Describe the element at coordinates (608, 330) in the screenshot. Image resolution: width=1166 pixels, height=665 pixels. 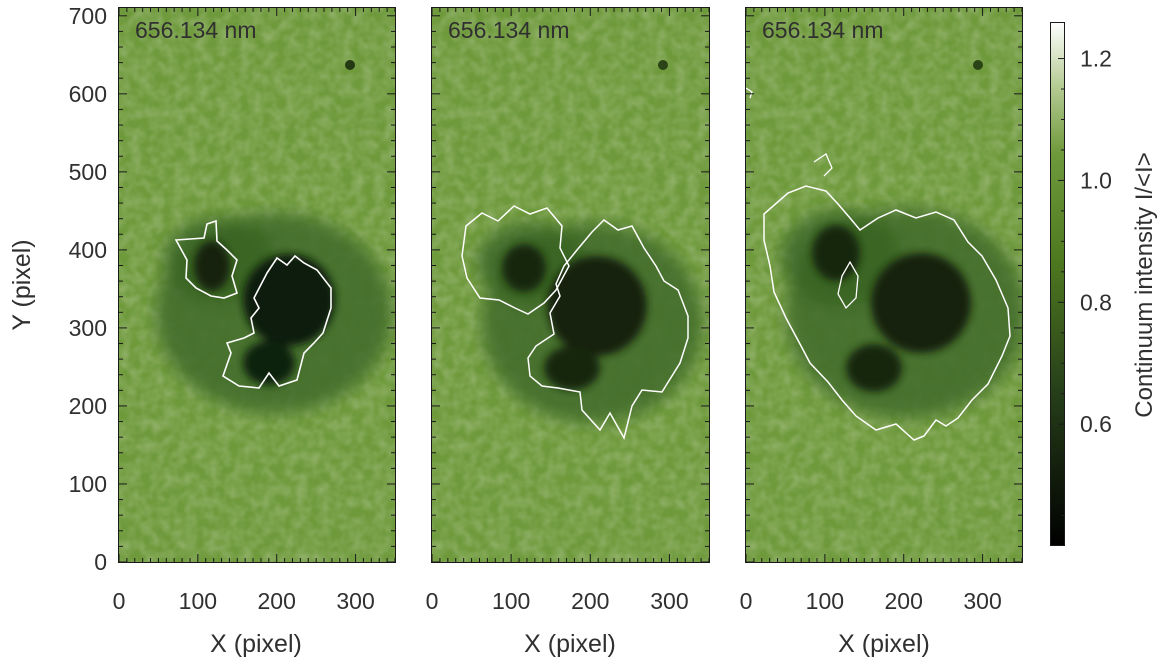
I see `contour-penumbra-east` at that location.